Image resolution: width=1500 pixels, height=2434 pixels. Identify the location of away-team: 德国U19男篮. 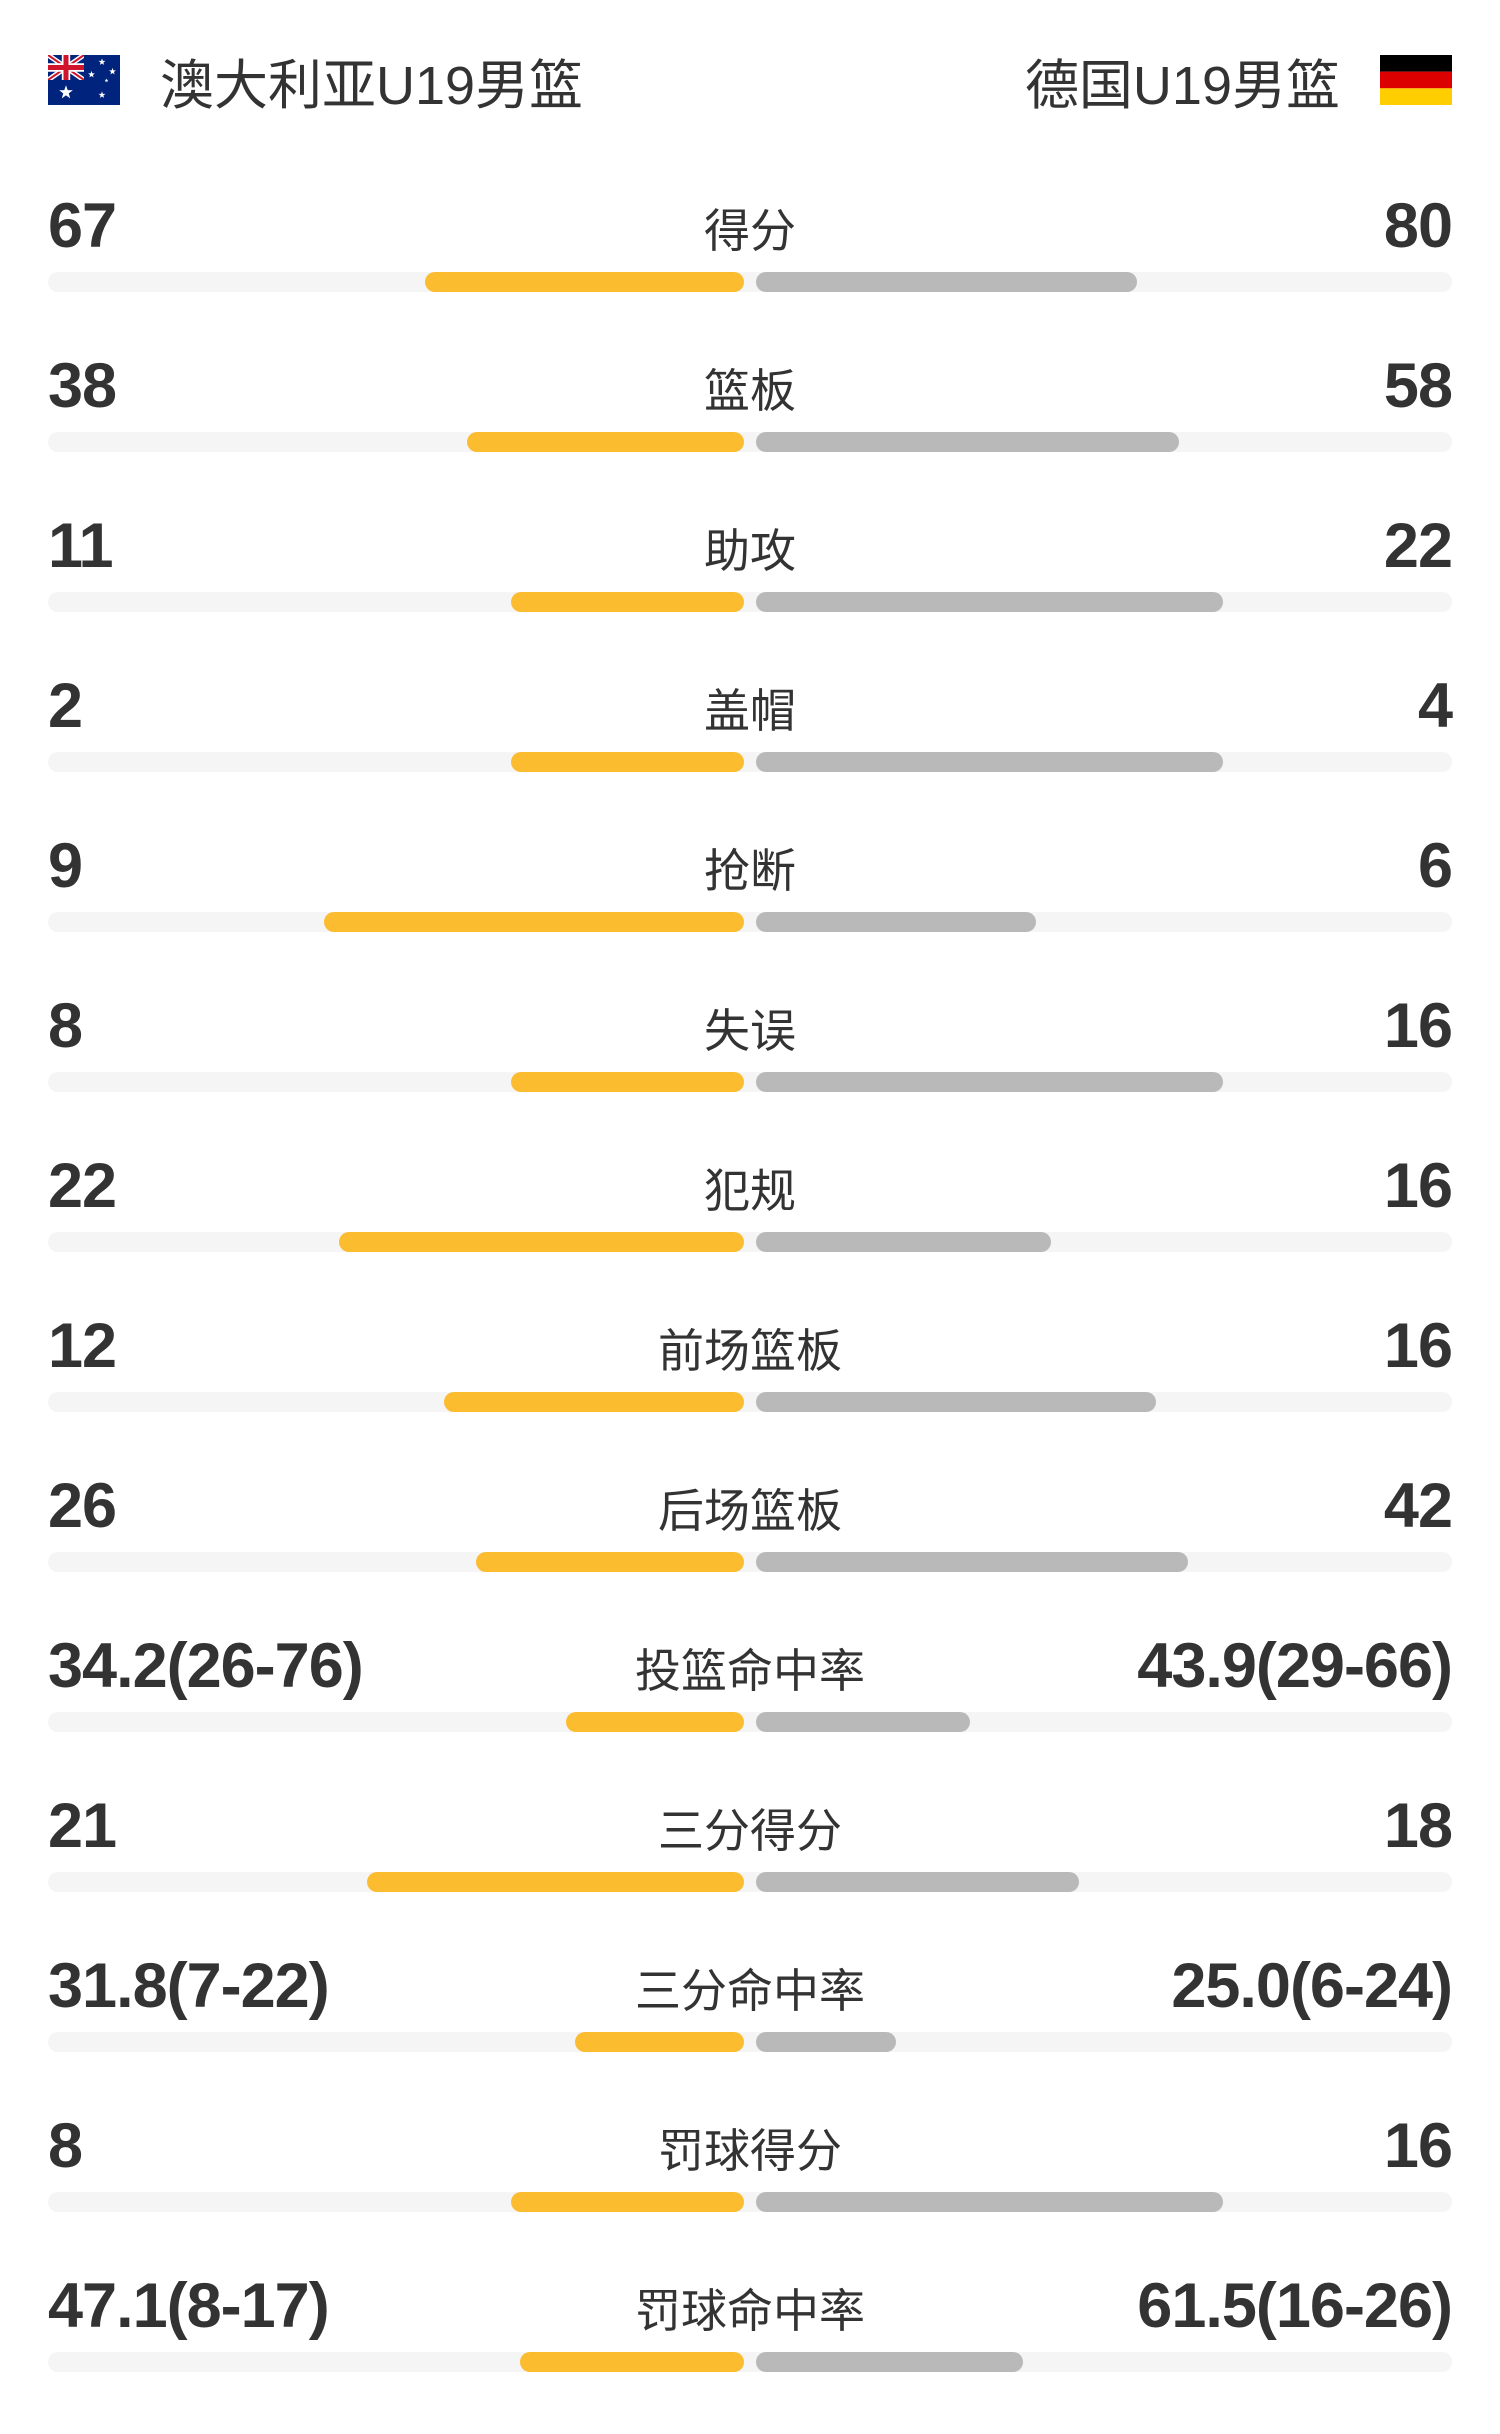
(1238, 80).